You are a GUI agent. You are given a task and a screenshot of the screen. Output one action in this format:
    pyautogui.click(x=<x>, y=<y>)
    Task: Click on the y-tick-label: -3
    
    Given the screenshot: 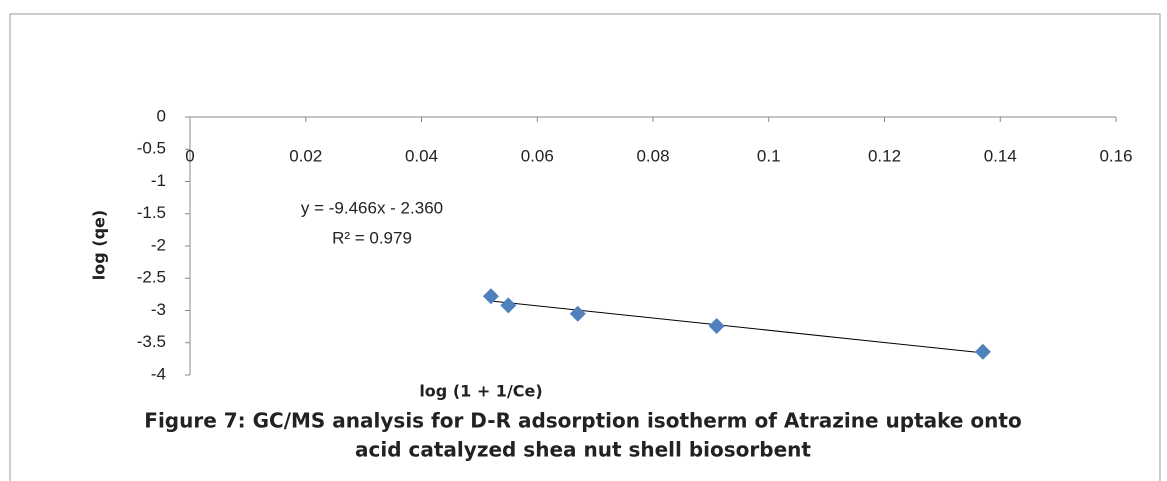 What is the action you would take?
    pyautogui.click(x=158, y=309)
    